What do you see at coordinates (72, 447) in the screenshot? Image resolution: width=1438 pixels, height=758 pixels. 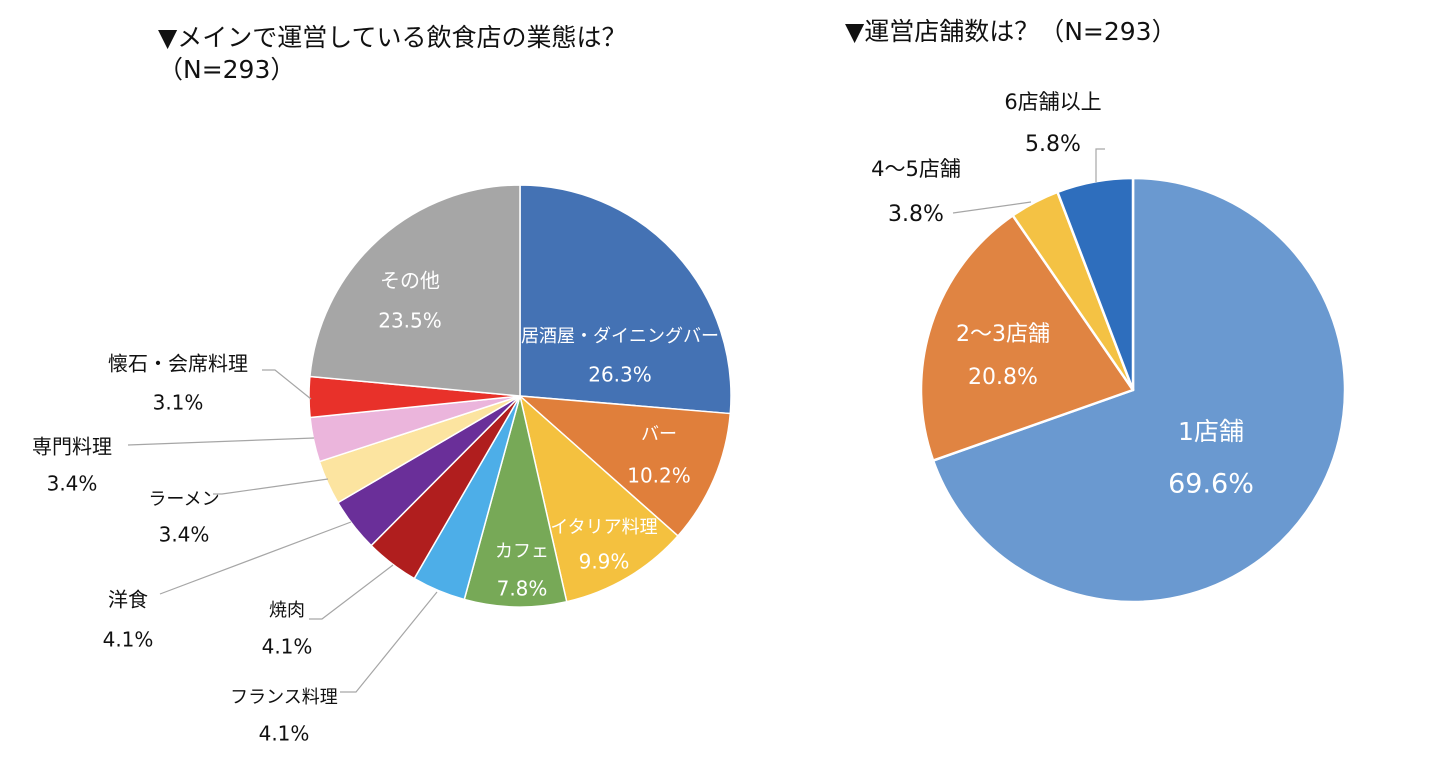 I see `slice-label: 専門料理` at bounding box center [72, 447].